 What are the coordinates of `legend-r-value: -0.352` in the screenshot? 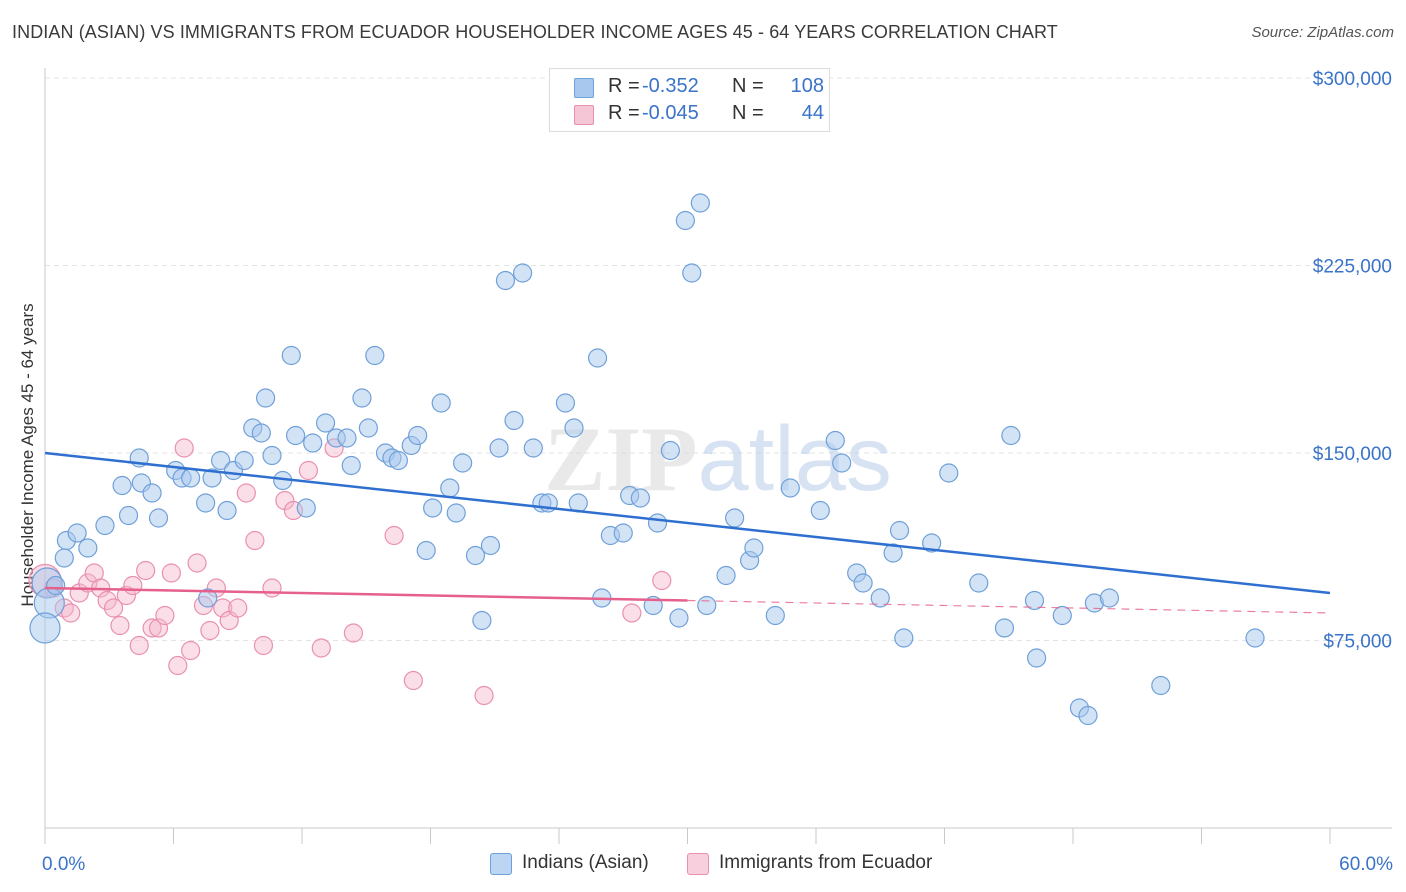 It's located at (670, 86).